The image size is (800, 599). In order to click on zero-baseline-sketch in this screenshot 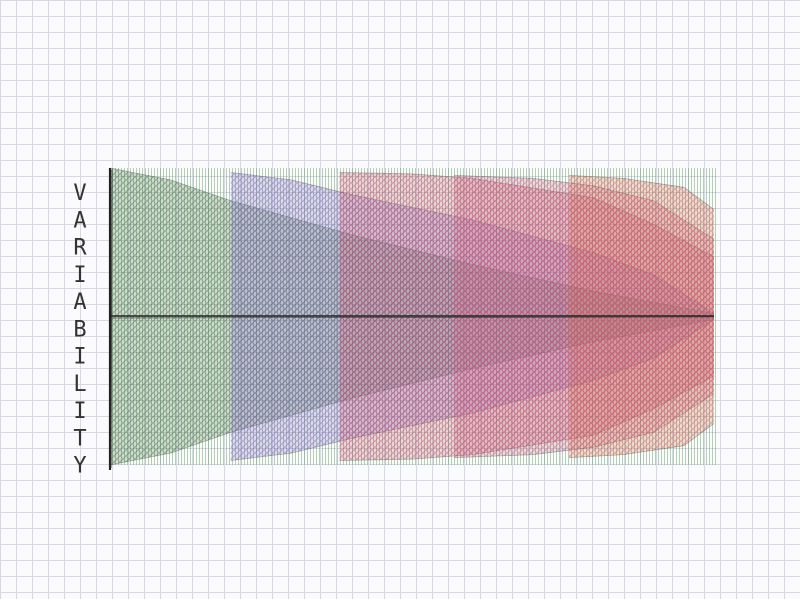, I will do `click(412, 317)`.